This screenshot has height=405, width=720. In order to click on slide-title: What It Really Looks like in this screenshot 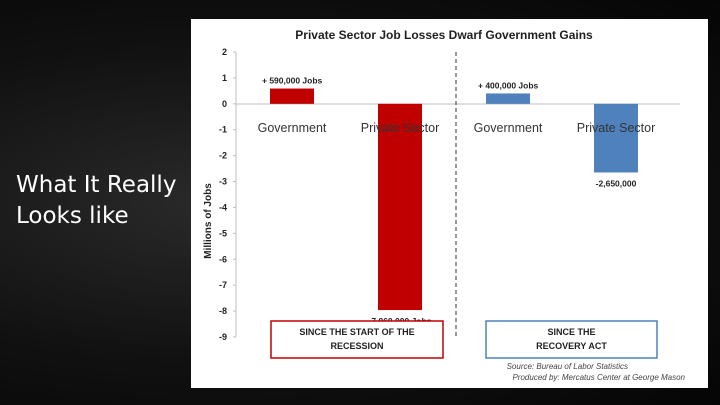, I will do `click(101, 201)`.